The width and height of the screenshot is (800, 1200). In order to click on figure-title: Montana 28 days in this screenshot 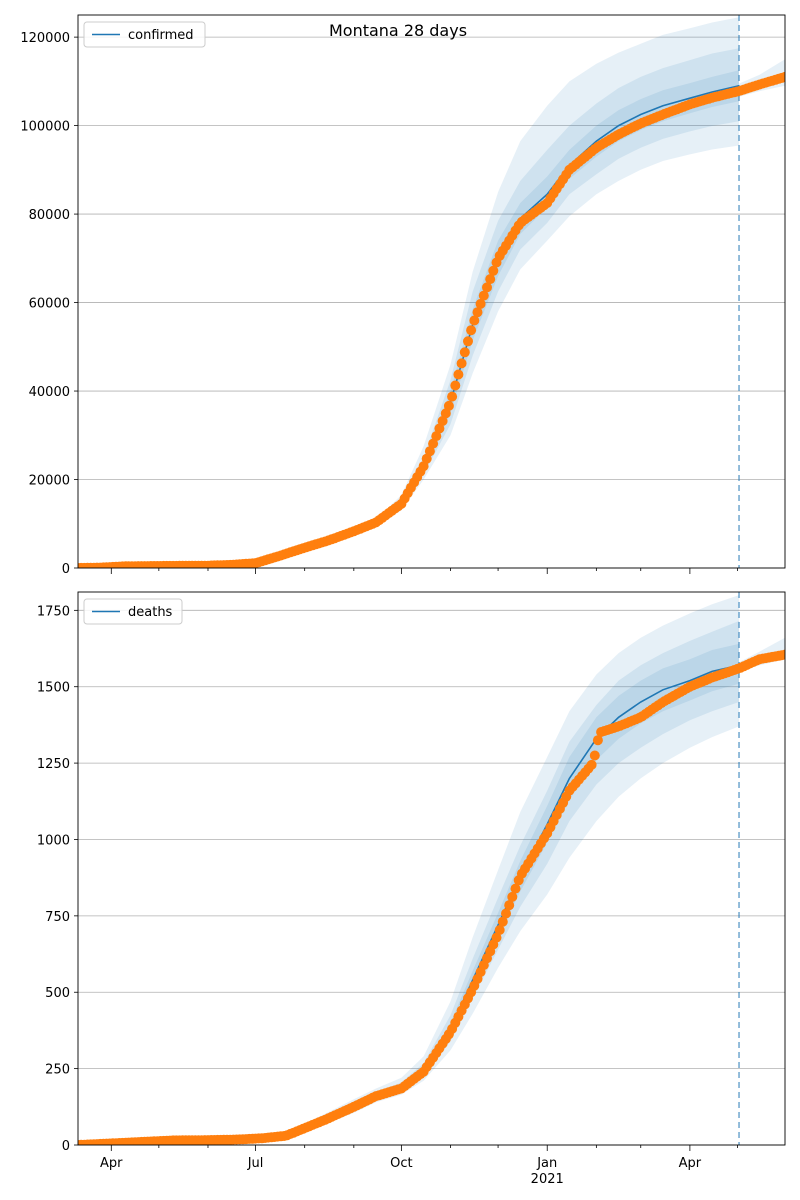, I will do `click(398, 30)`.